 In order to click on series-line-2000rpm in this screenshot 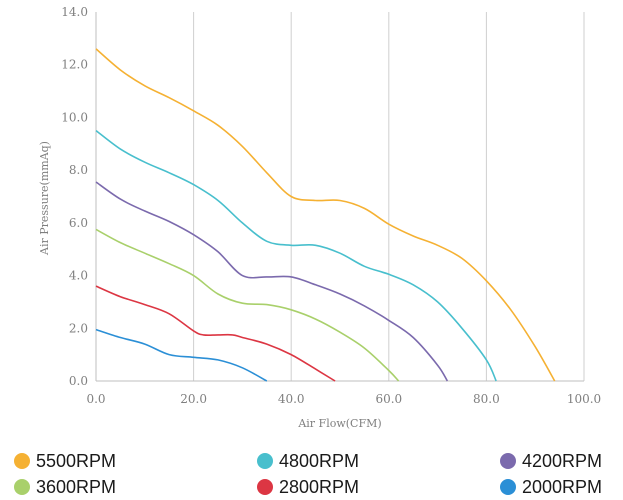, I will do `click(181, 355)`.